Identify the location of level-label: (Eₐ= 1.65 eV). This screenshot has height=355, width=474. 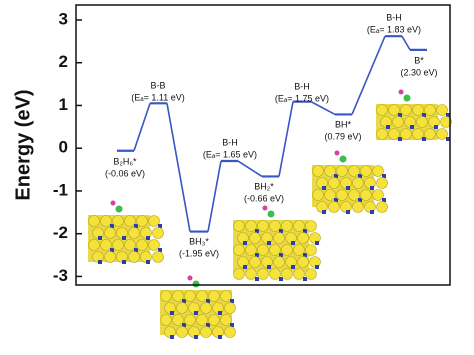
(230, 154).